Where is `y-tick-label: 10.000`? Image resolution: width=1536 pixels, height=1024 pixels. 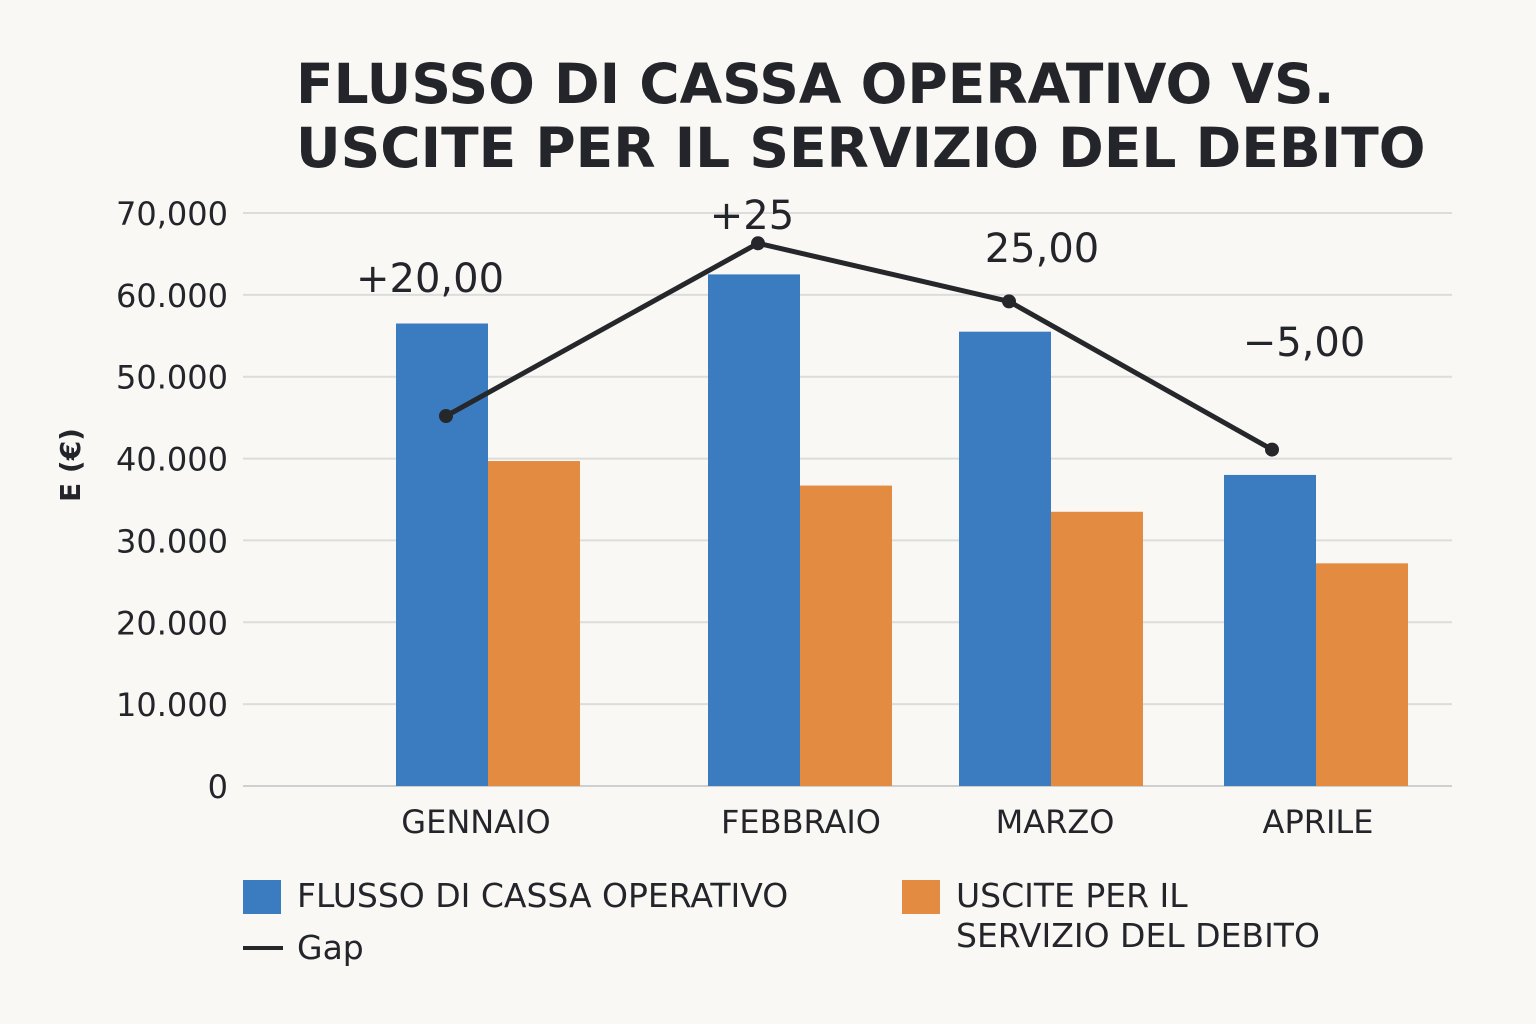
y-tick-label: 10.000 is located at coordinates (172, 705).